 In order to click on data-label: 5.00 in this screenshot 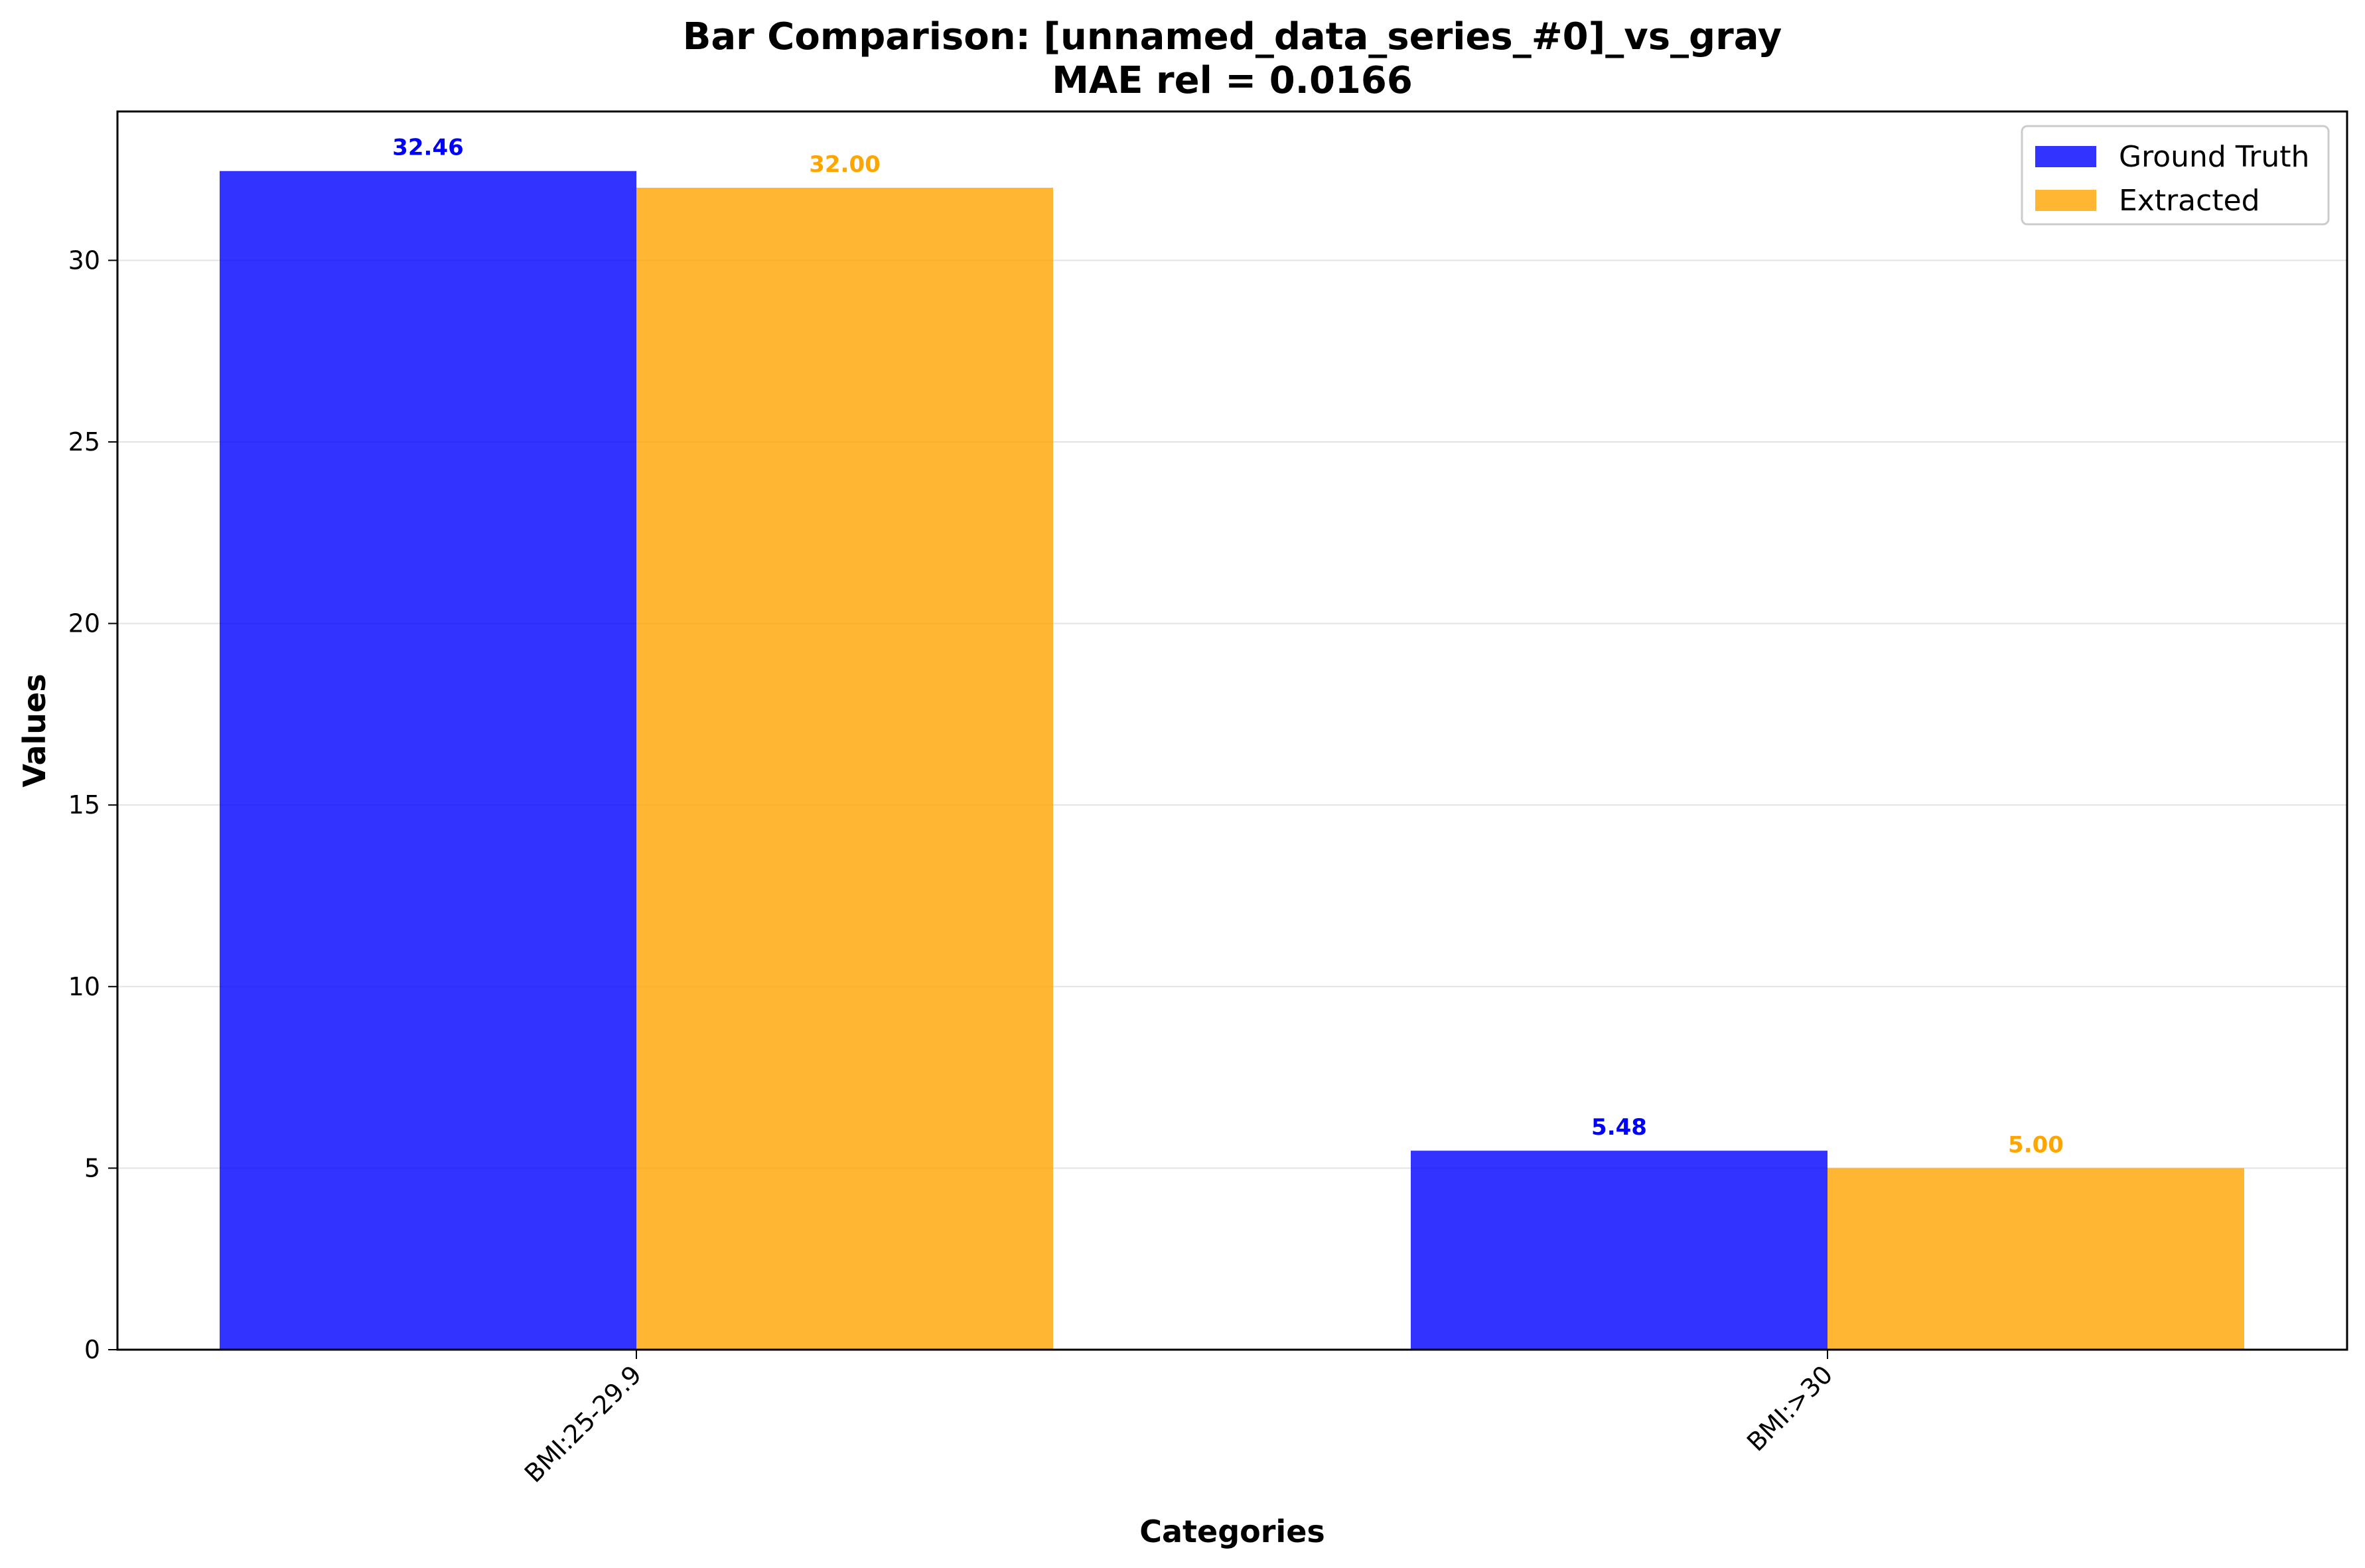, I will do `click(2036, 1144)`.